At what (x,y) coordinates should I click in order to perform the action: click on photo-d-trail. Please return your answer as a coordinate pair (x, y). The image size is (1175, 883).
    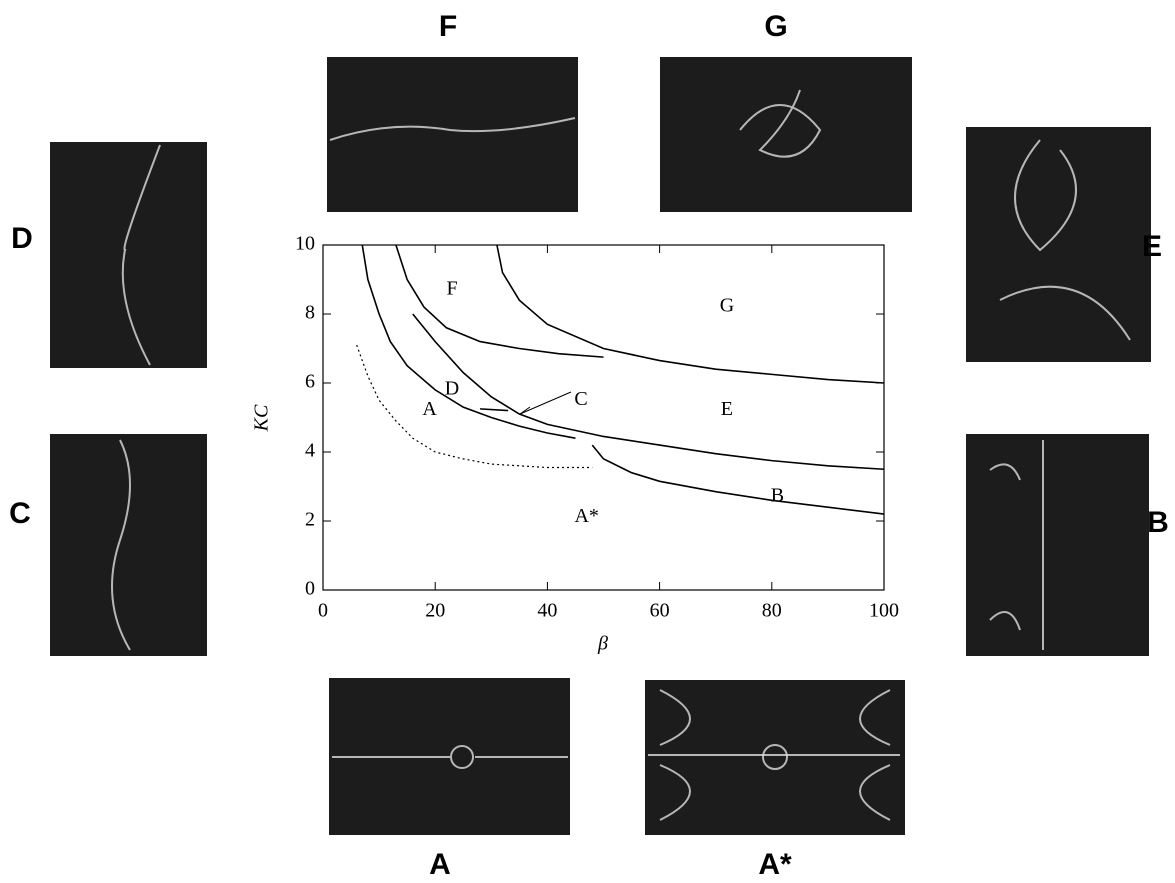
    Looking at the image, I should click on (141, 255).